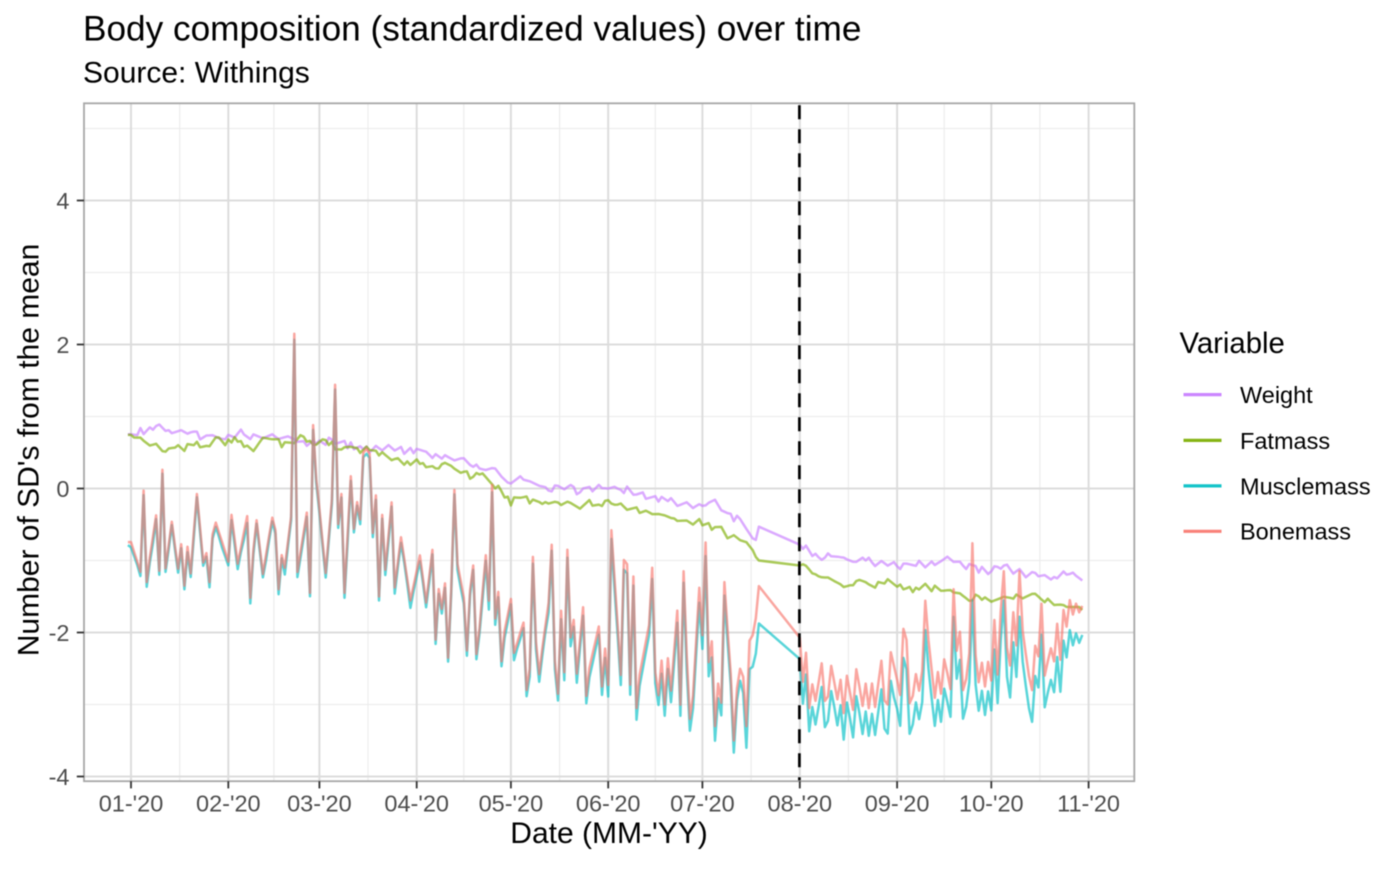  What do you see at coordinates (1295, 532) in the screenshot?
I see `svg-text: Bonemass` at bounding box center [1295, 532].